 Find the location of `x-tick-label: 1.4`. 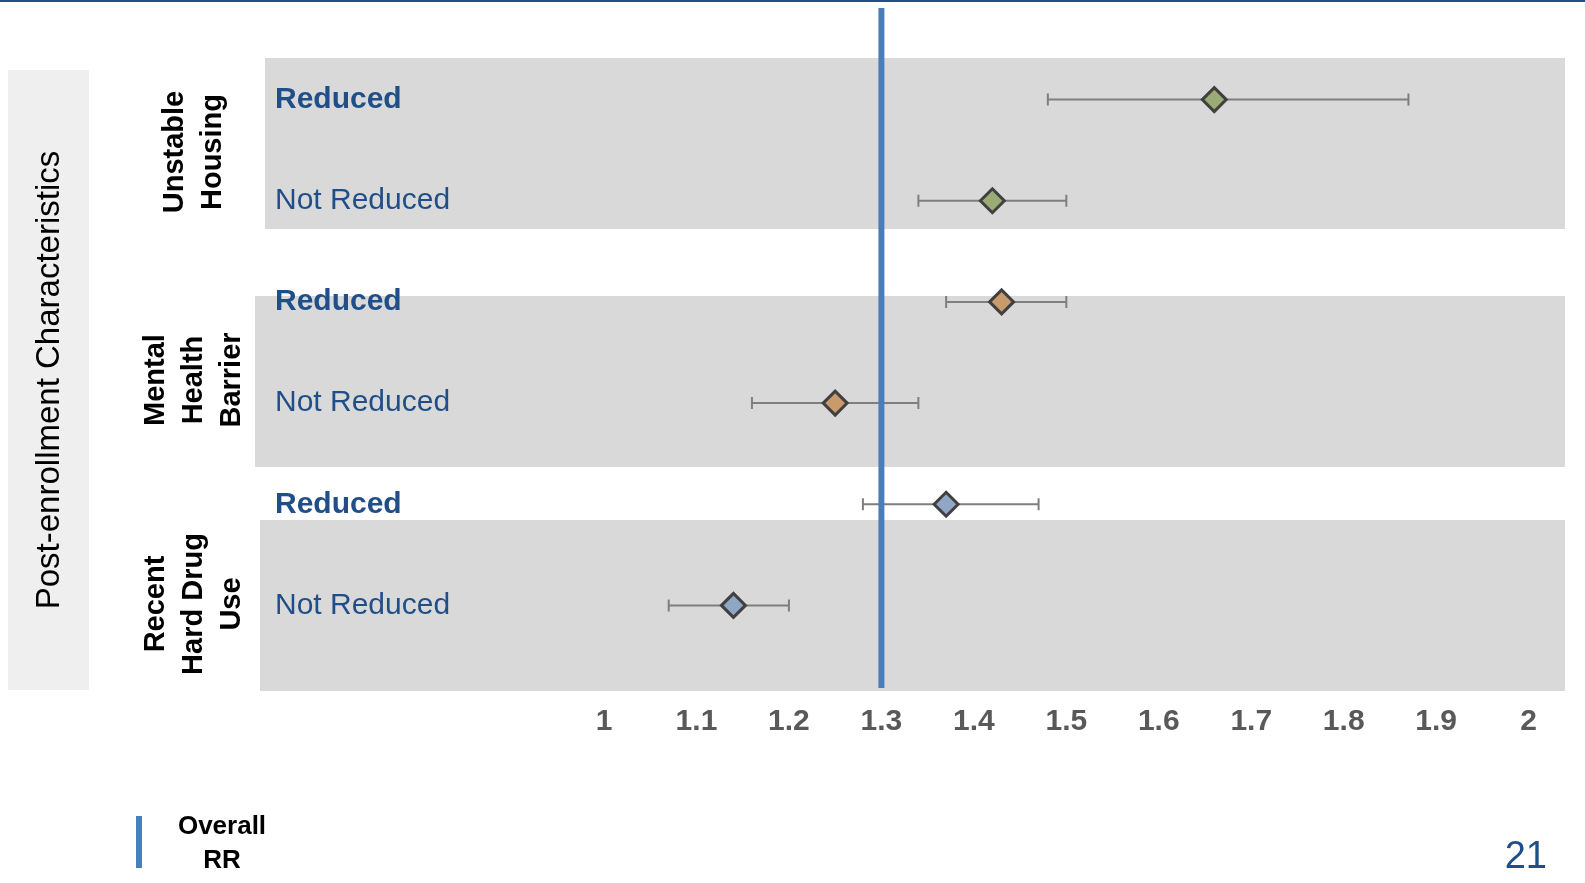

x-tick-label: 1.4 is located at coordinates (974, 720).